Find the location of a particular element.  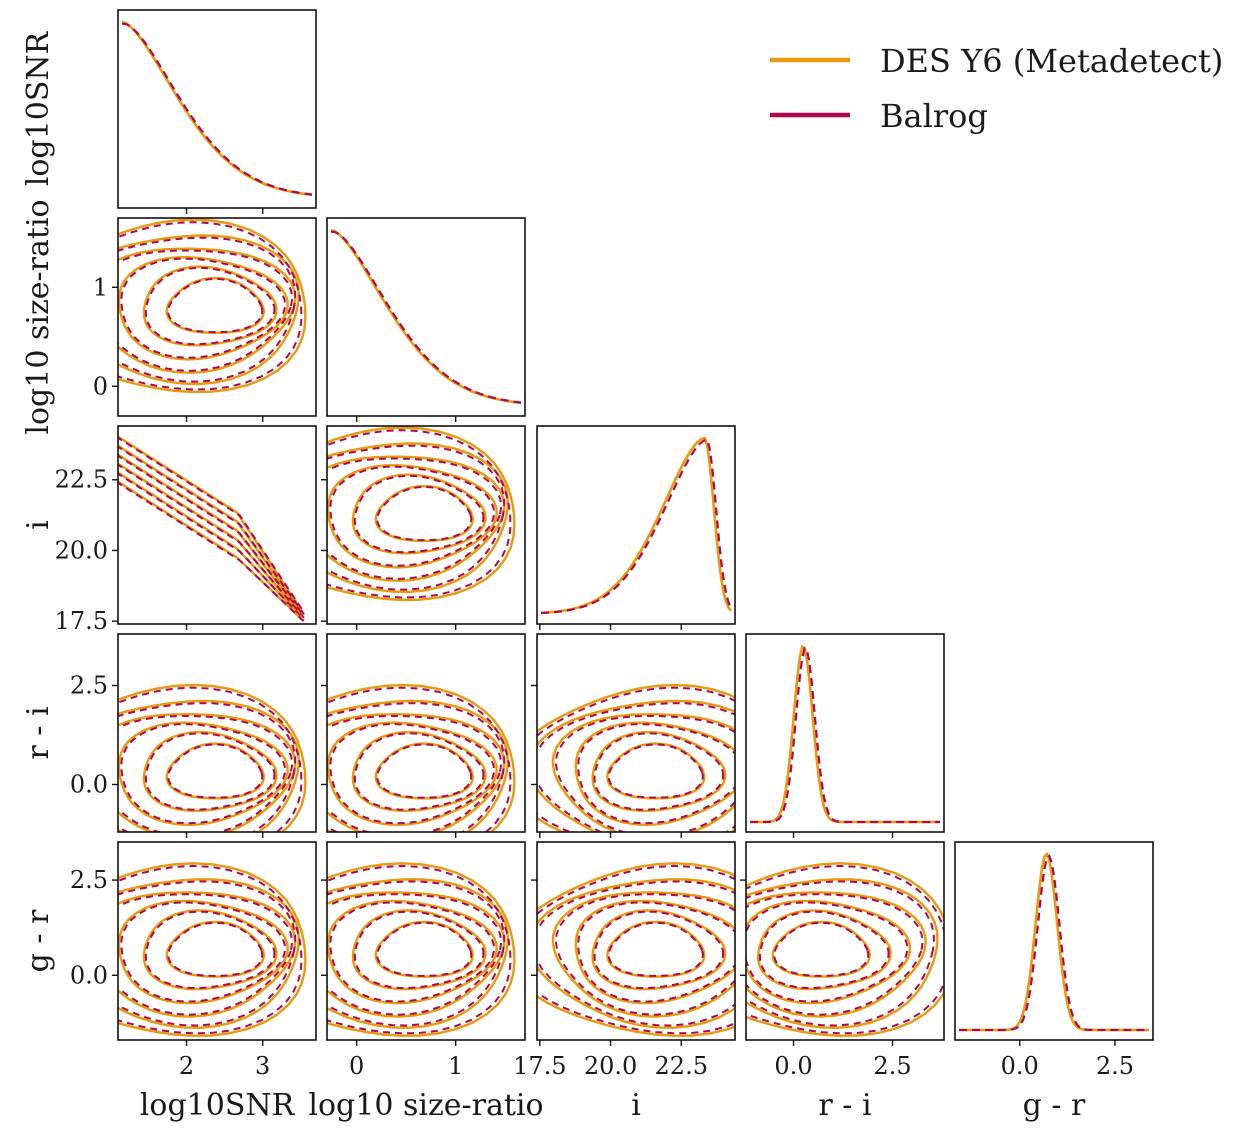

x-axis-label-i: i is located at coordinates (636, 1105).